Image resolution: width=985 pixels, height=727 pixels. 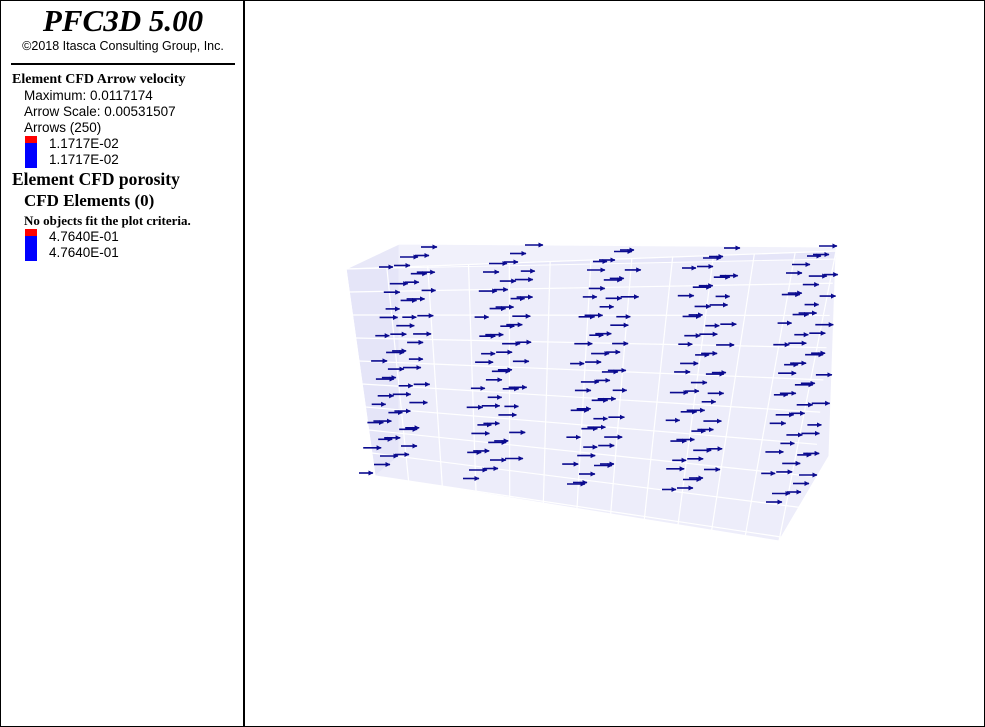 I want to click on cfd-elements-count: CFD Elements (0), so click(x=89, y=200).